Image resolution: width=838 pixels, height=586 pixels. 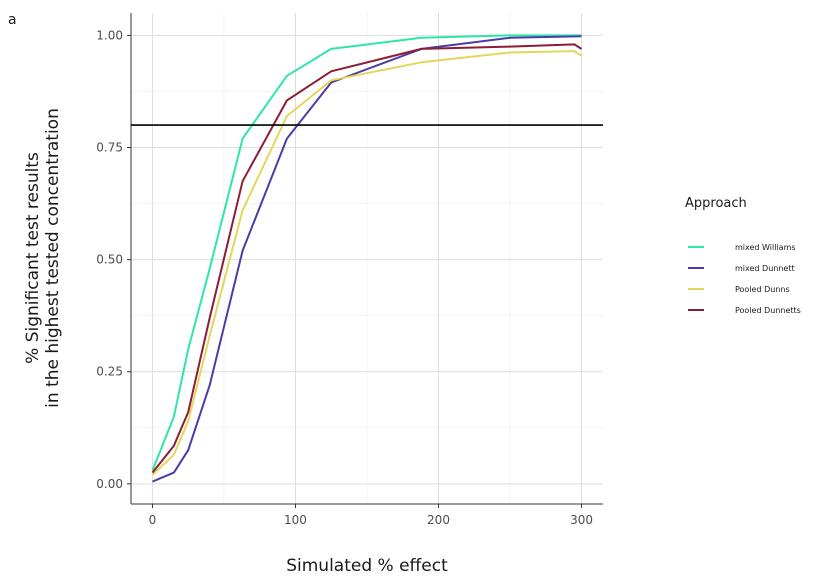 What do you see at coordinates (53, 258) in the screenshot?
I see `y-axis-title-line-2: in the highest tested concentration` at bounding box center [53, 258].